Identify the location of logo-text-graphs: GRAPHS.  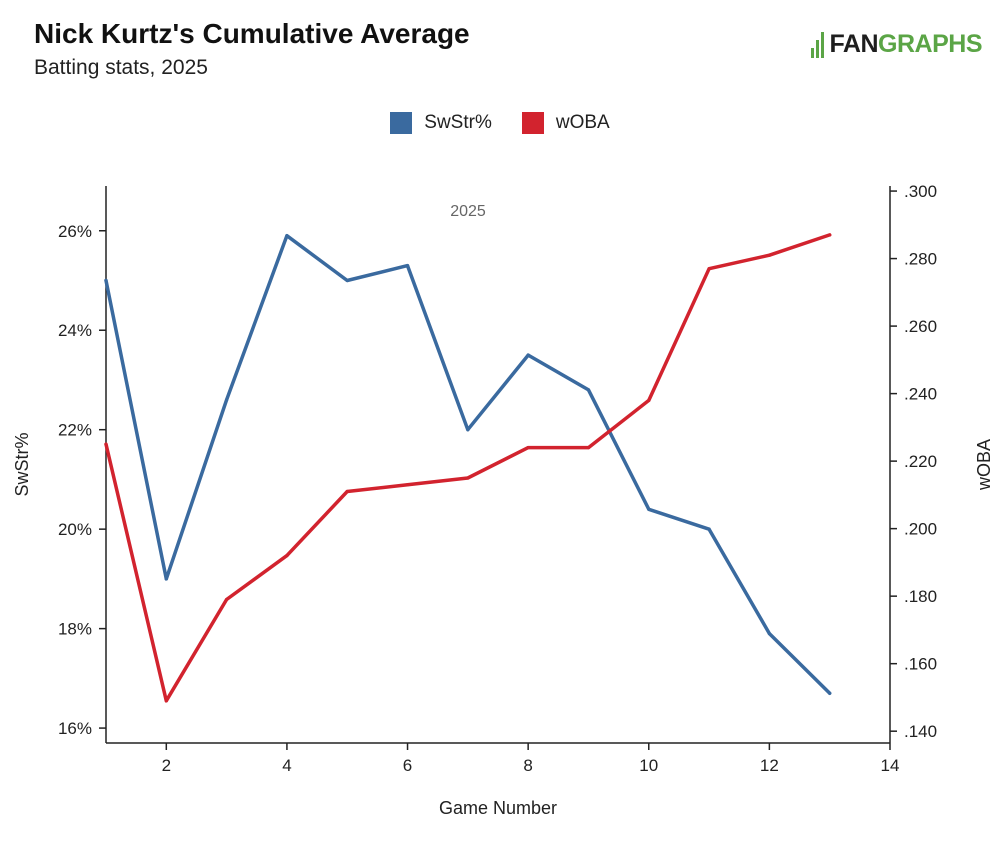
(930, 44).